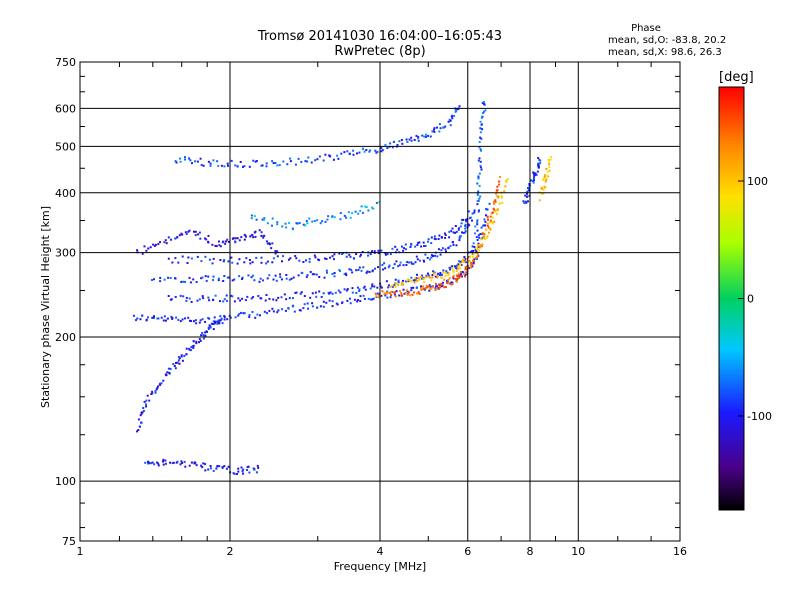 The height and width of the screenshot is (600, 800). Describe the element at coordinates (646, 28) in the screenshot. I see `stats-heading: Phase` at that location.